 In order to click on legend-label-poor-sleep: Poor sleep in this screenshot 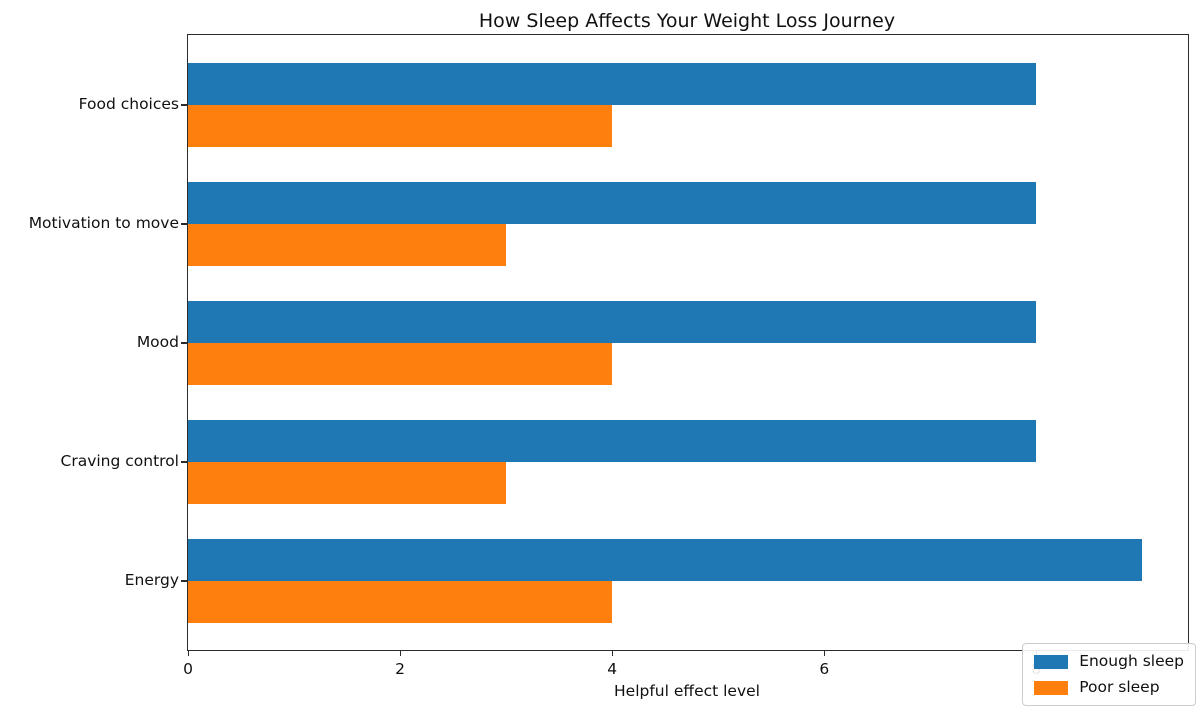, I will do `click(1119, 687)`.